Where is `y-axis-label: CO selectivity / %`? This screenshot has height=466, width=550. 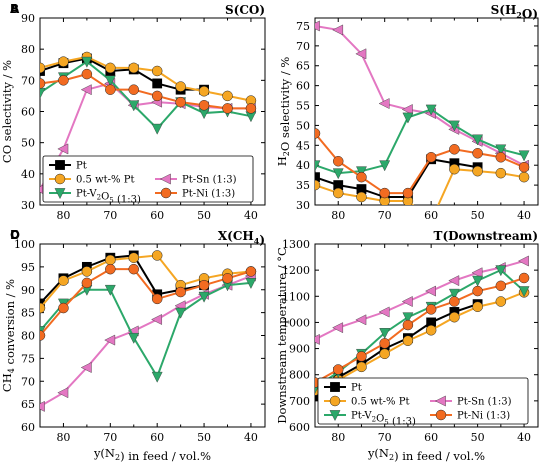
y-axis-label: CO selectivity / % is located at coordinates (7, 111).